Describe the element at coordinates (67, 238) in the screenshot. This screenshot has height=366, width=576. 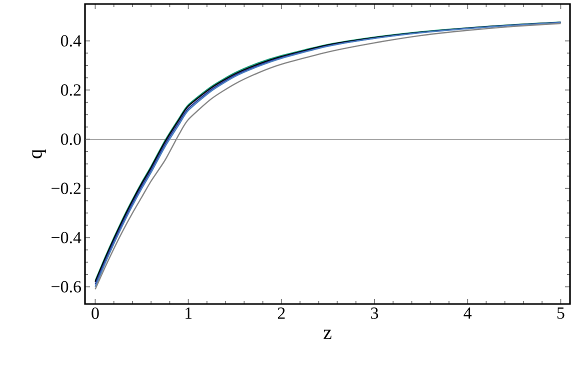
I see `y-tick-label: −0.4` at that location.